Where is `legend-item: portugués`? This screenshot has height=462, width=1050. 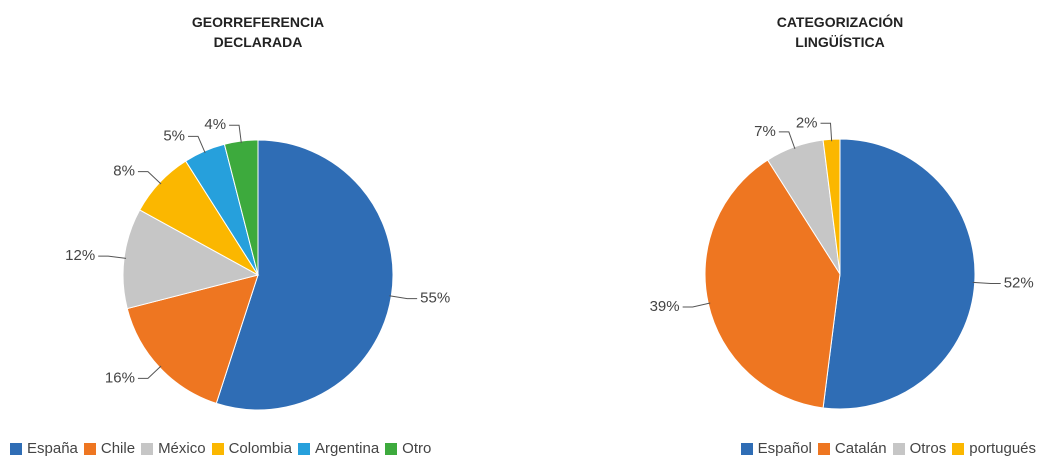
legend-item: portugués is located at coordinates (994, 448).